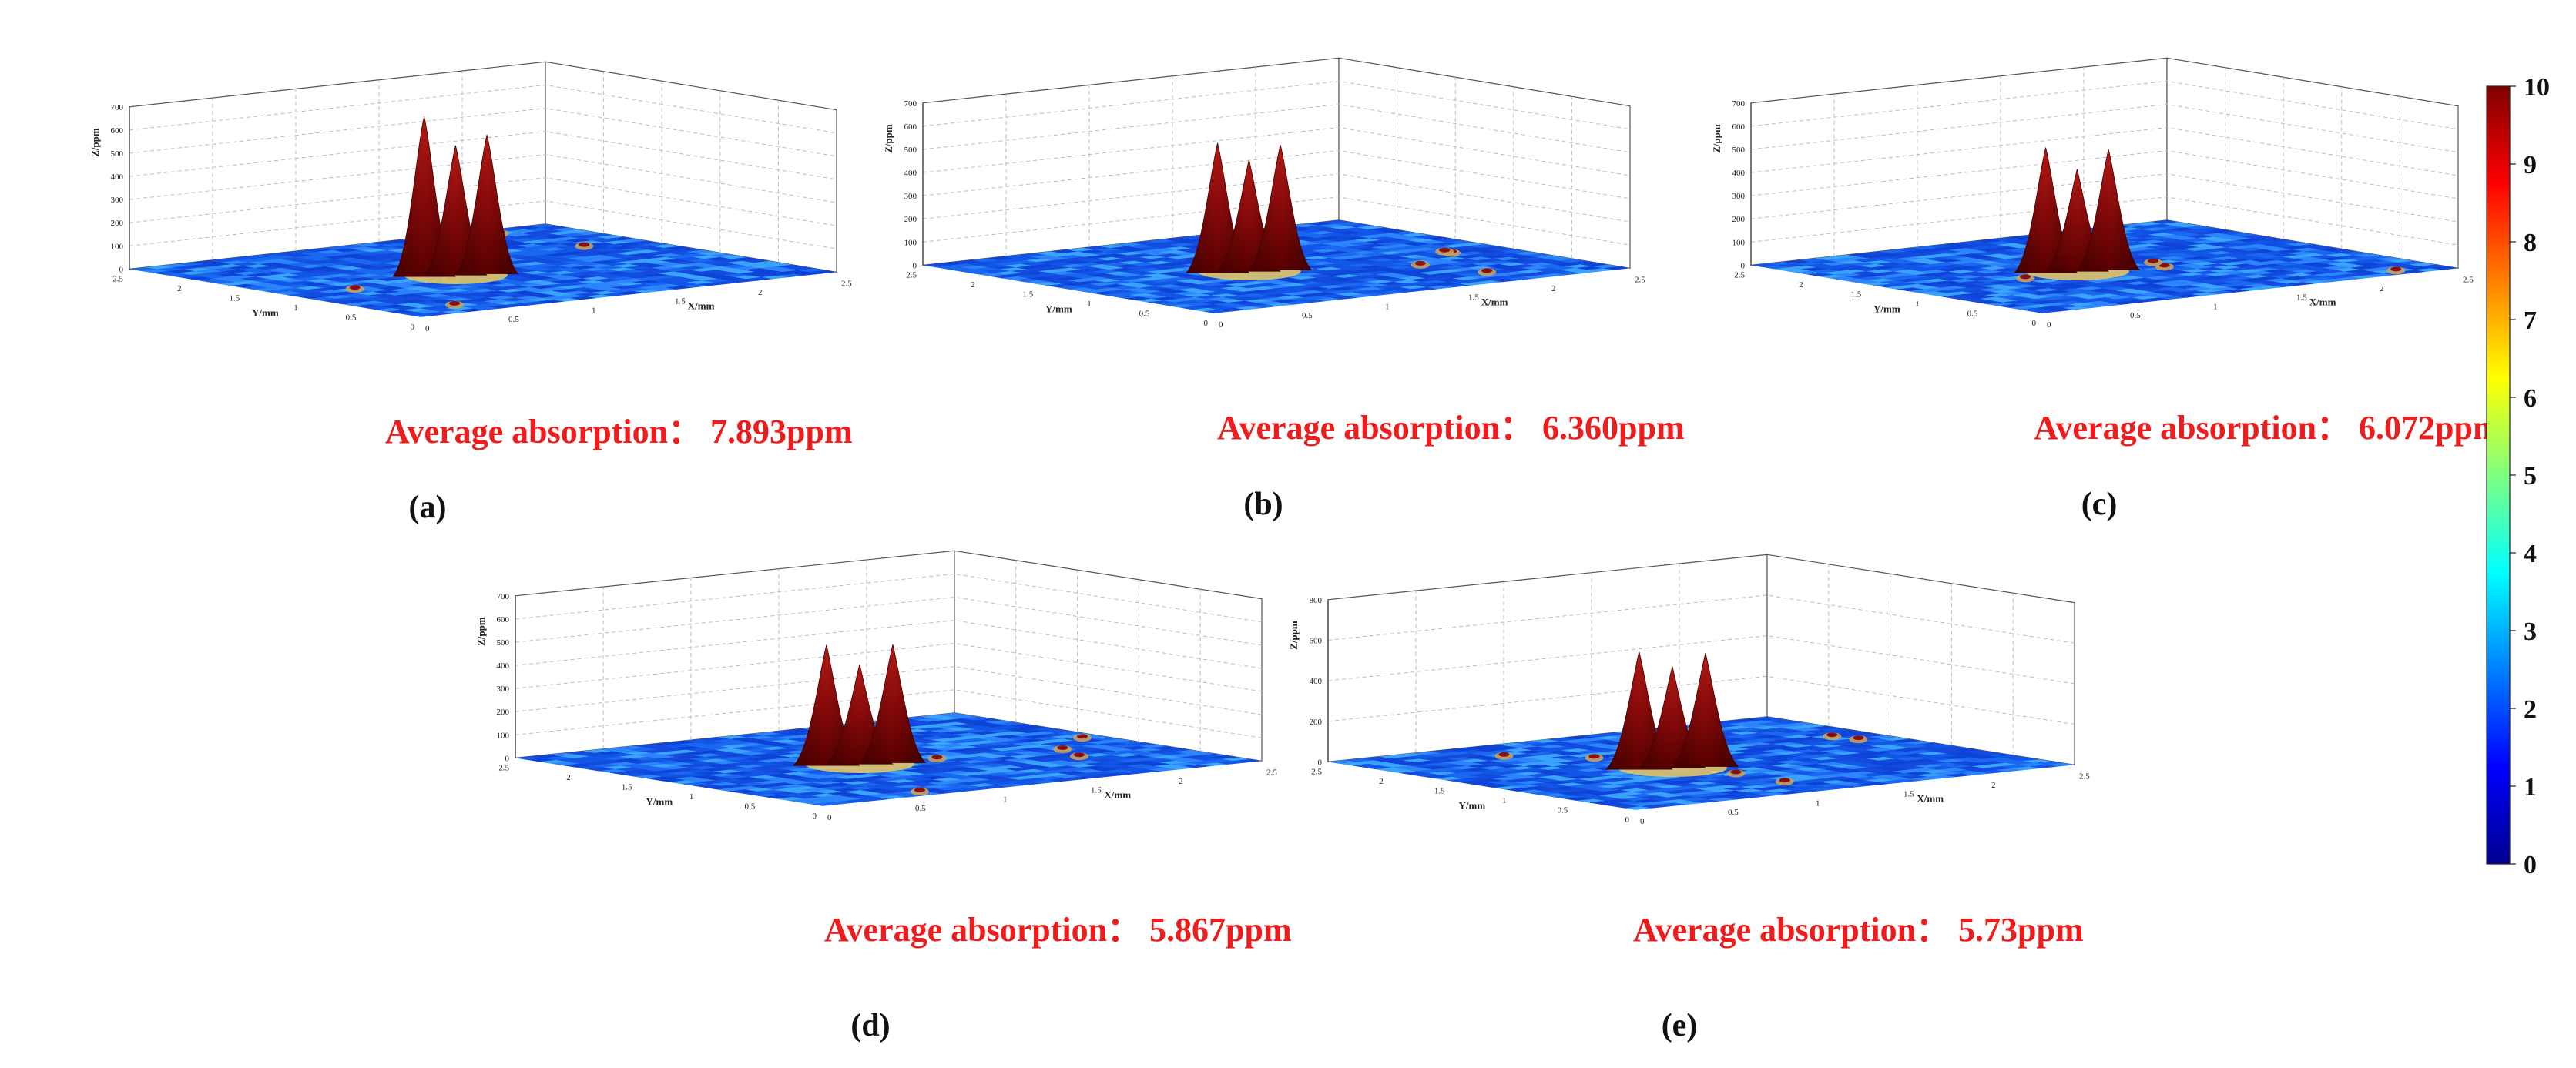 This screenshot has height=1068, width=2576. What do you see at coordinates (2530, 243) in the screenshot?
I see `colorbar-tick-label: 8` at bounding box center [2530, 243].